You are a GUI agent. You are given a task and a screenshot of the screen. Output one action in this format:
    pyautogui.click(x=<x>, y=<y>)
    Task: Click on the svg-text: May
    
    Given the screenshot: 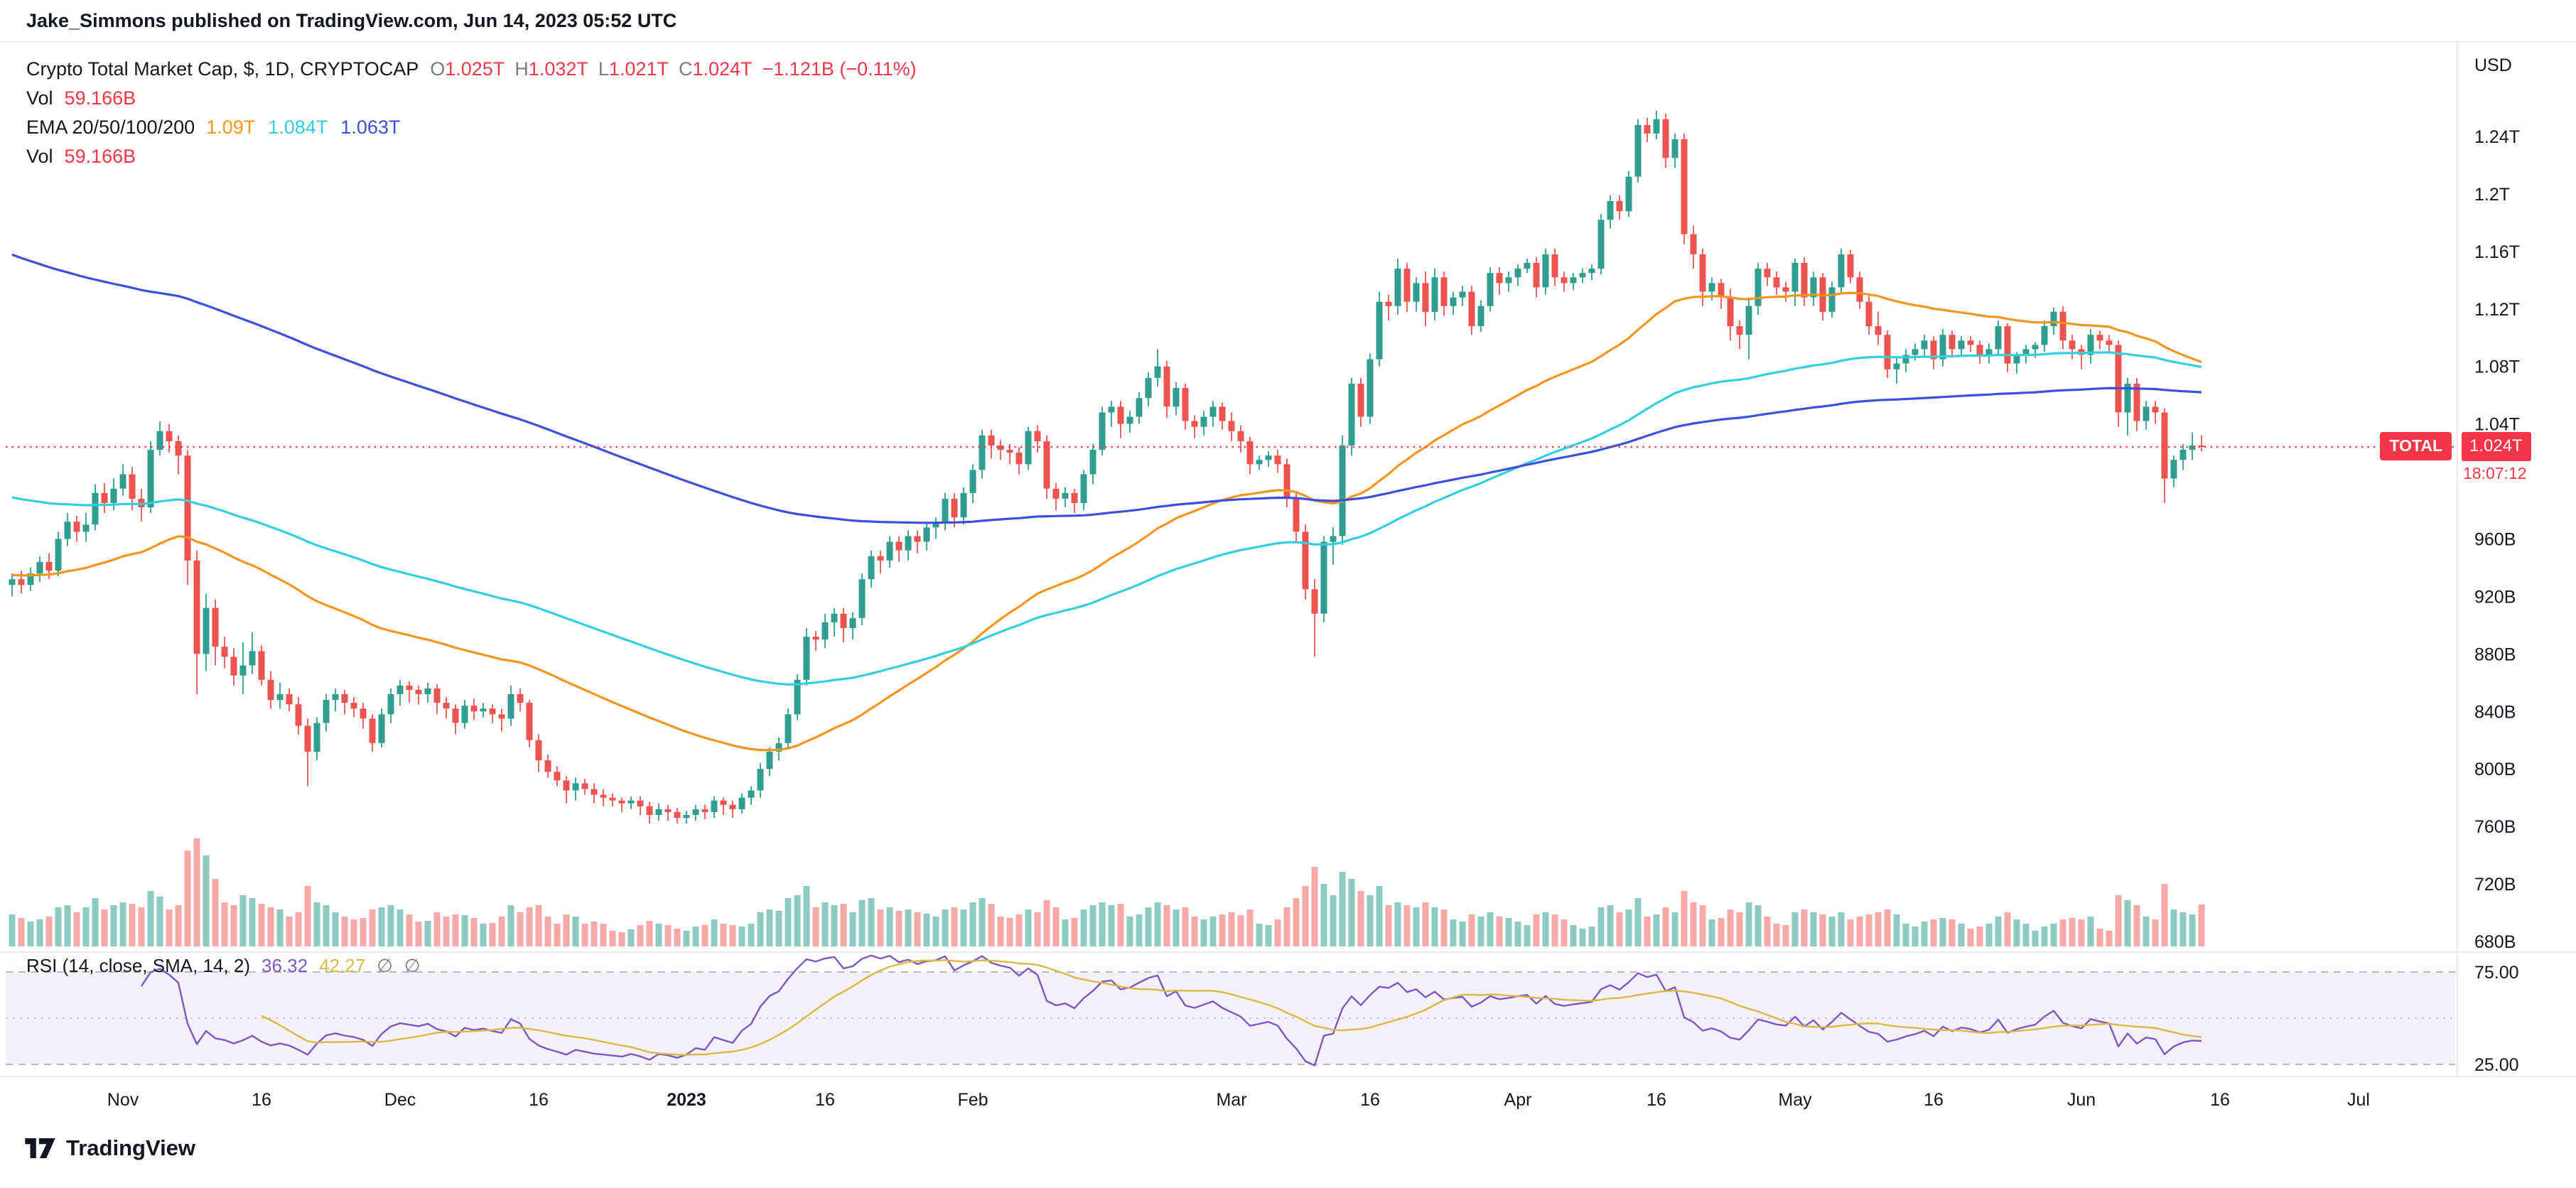 What is the action you would take?
    pyautogui.click(x=1795, y=1100)
    